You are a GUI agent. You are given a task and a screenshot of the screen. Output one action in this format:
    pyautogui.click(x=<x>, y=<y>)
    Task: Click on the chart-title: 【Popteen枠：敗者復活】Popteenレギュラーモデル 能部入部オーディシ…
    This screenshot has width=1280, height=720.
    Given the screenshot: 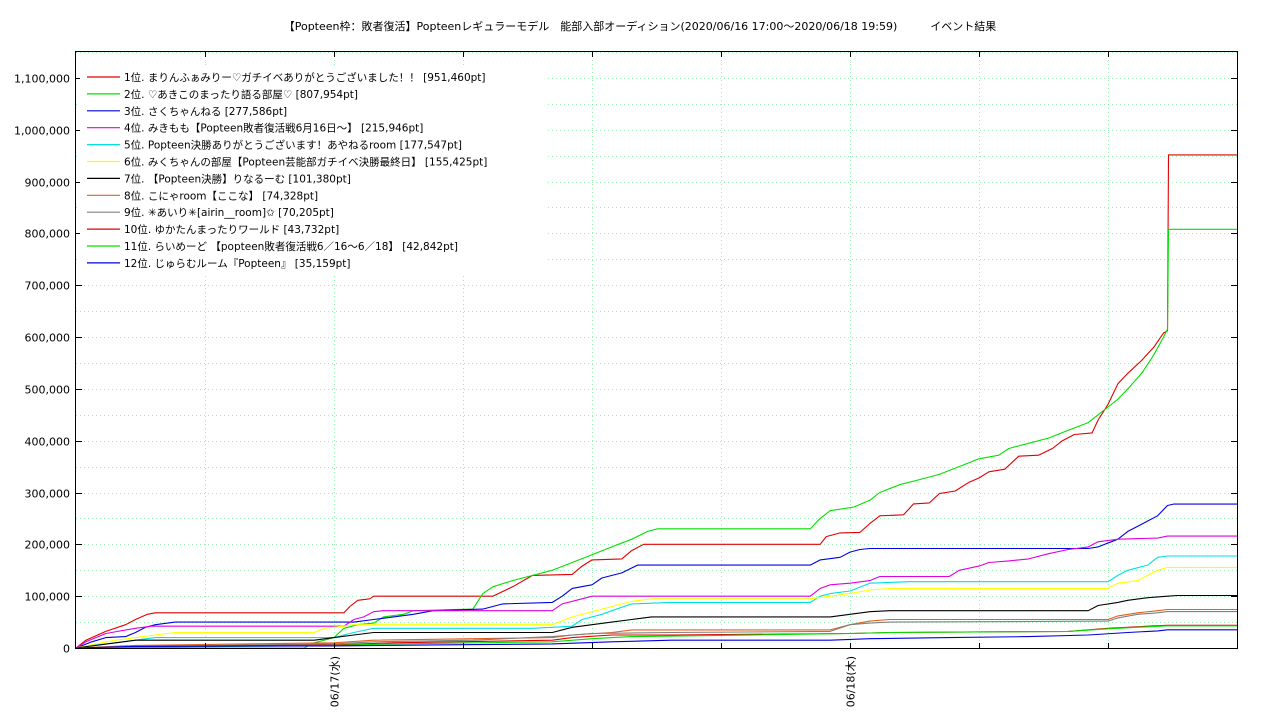 What is the action you would take?
    pyautogui.click(x=640, y=26)
    